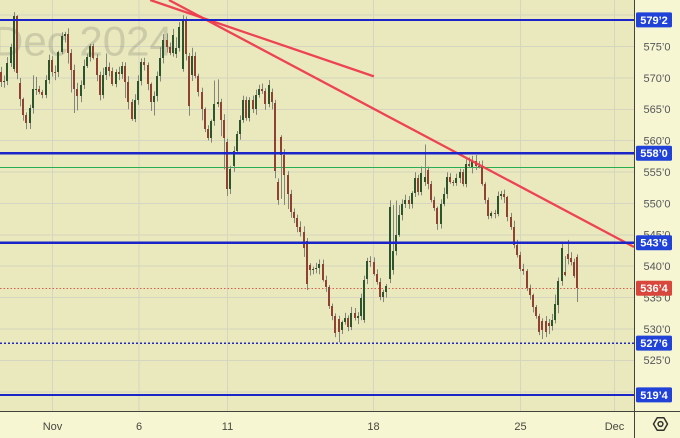  Describe the element at coordinates (227, 427) in the screenshot. I see `svg-text: 11` at that location.